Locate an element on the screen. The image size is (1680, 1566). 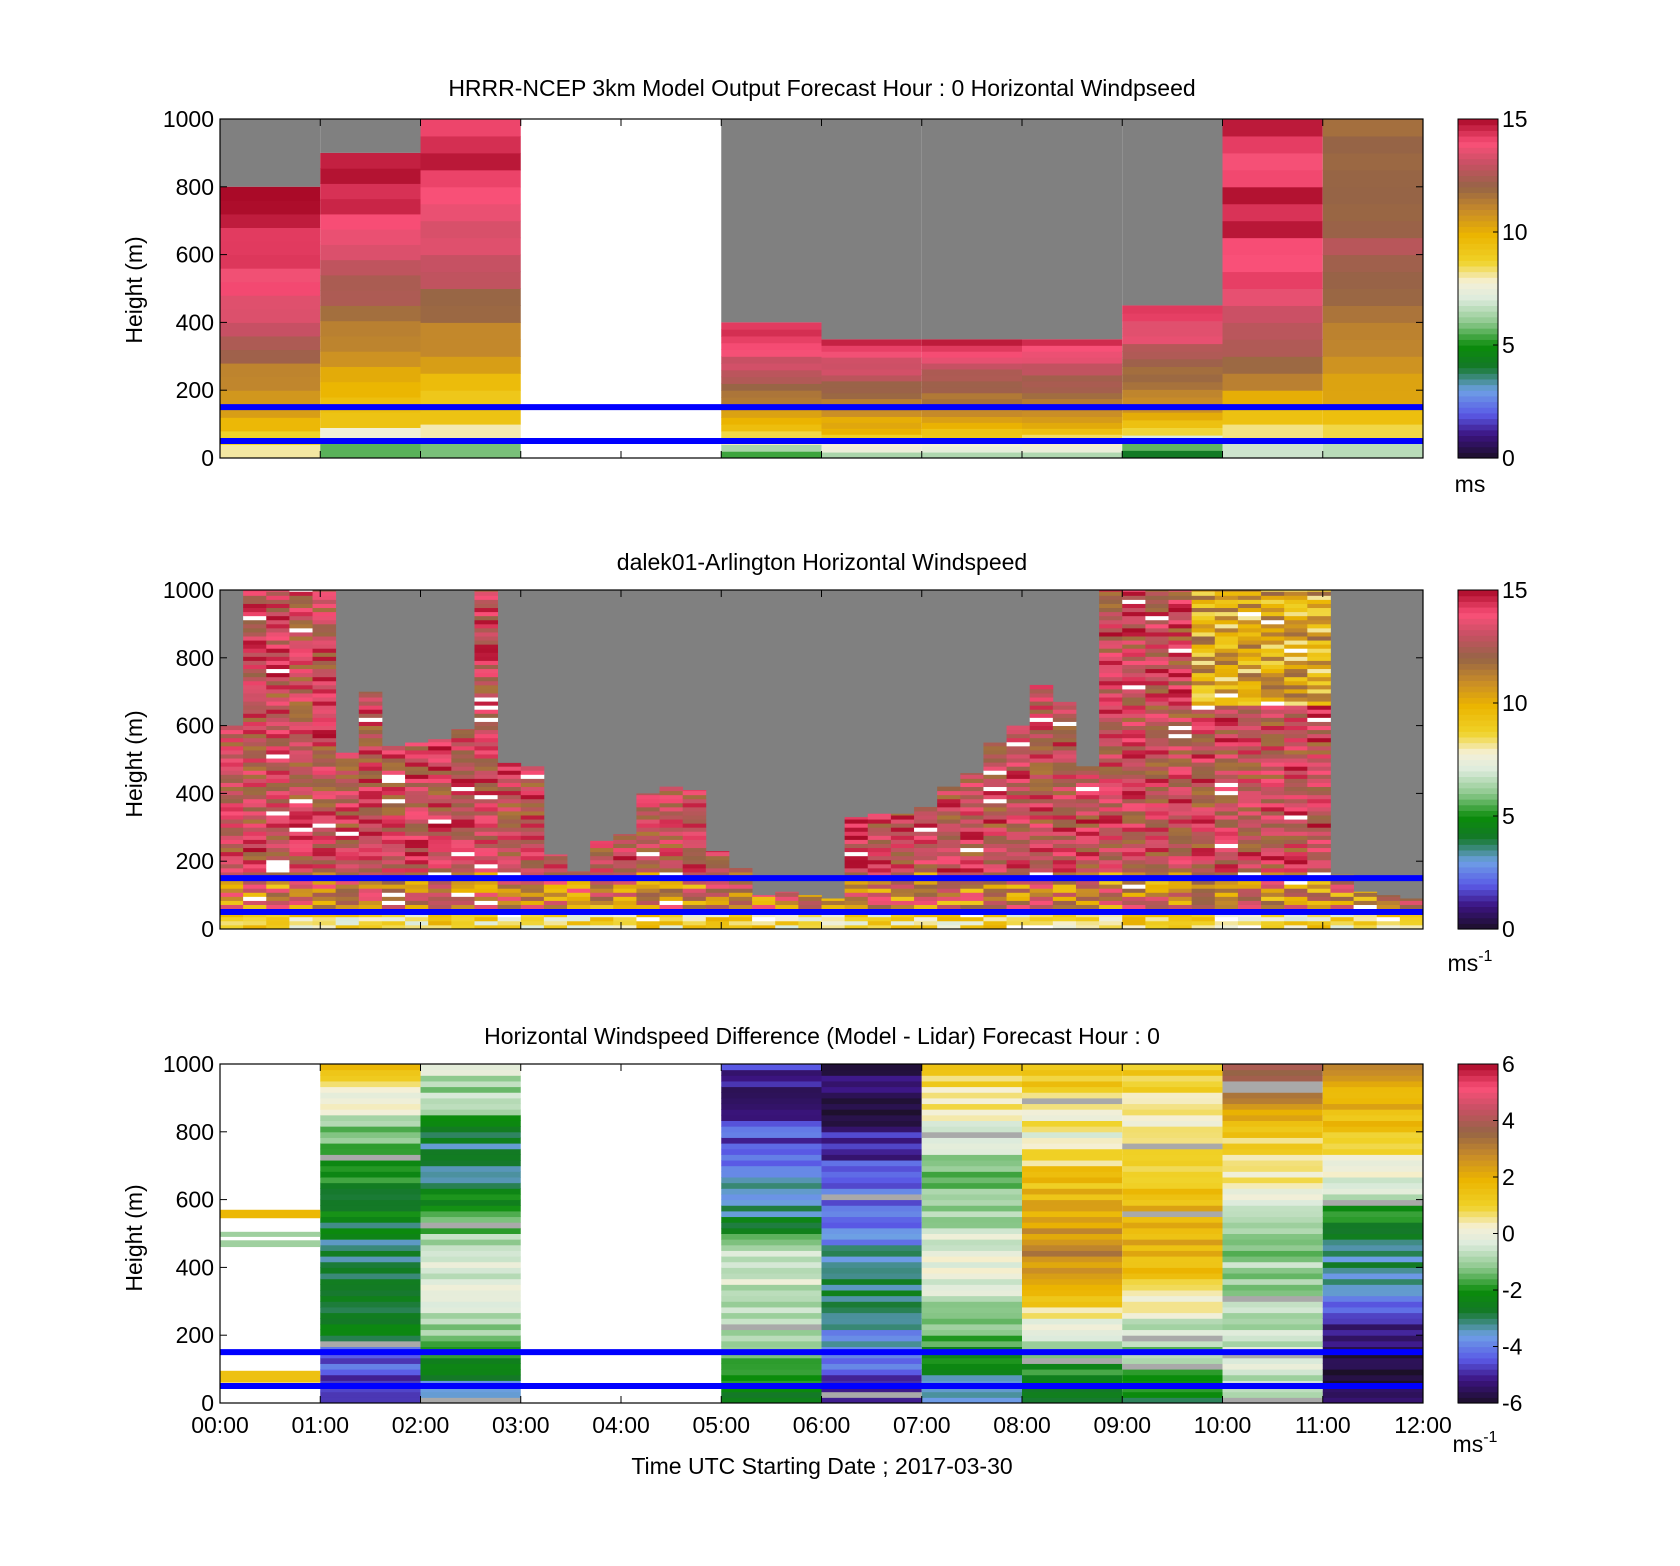
panel-2-colorbar-unit: ms-1 is located at coordinates (1470, 962).